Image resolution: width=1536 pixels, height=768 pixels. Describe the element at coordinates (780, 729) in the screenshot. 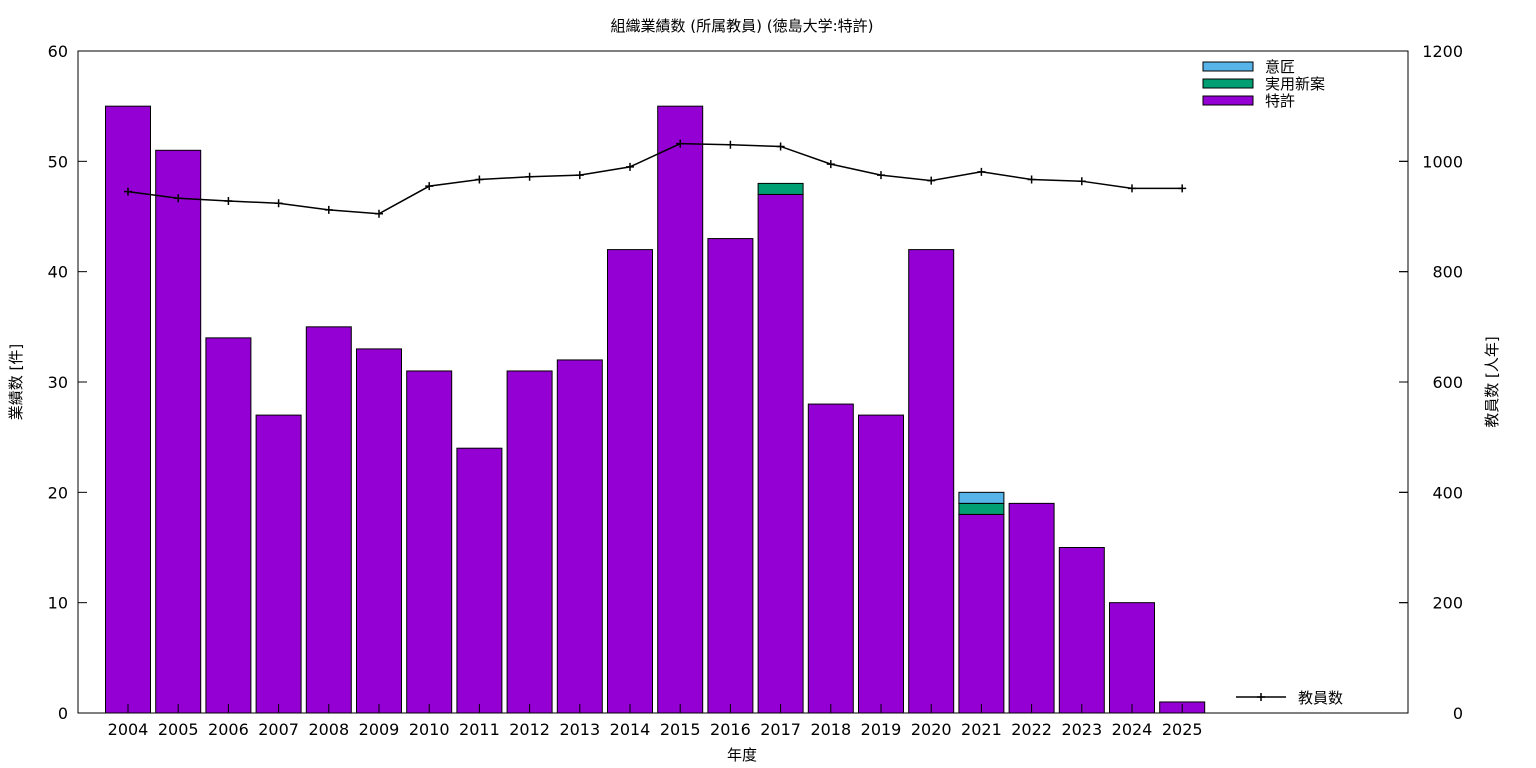

I see `x-tick-label: 2017` at that location.